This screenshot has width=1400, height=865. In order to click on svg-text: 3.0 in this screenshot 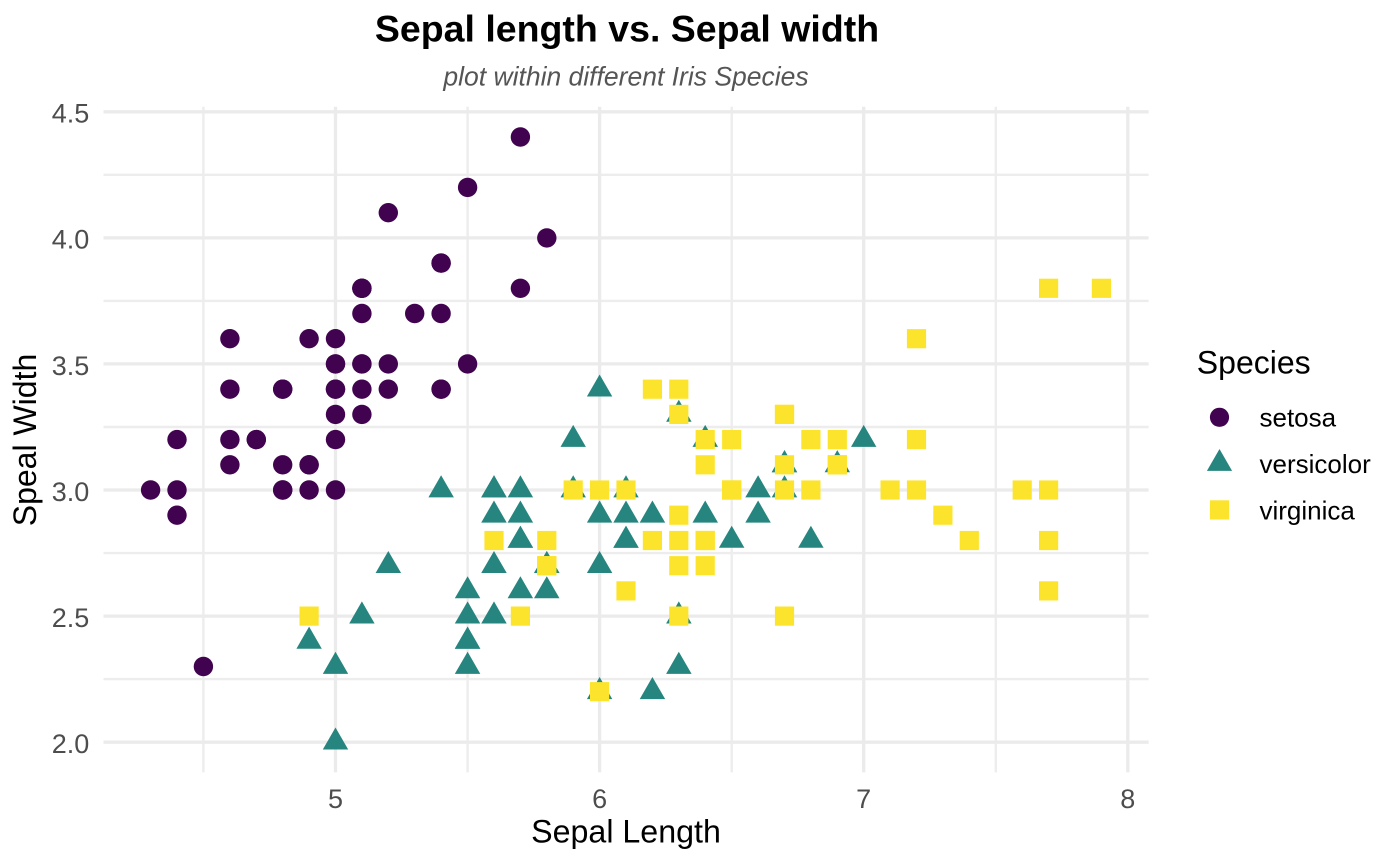, I will do `click(71, 492)`.